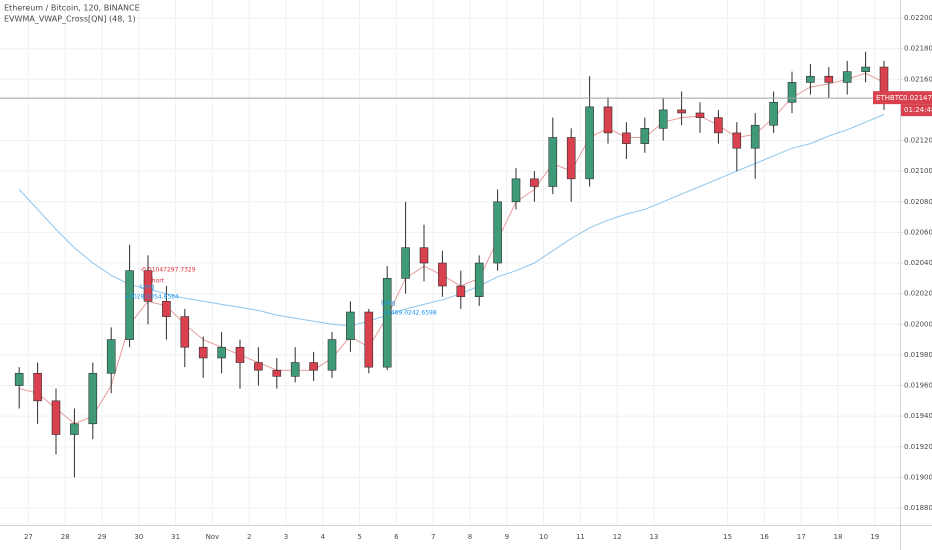  Describe the element at coordinates (249, 537) in the screenshot. I see `x-tick-label: 2` at that location.